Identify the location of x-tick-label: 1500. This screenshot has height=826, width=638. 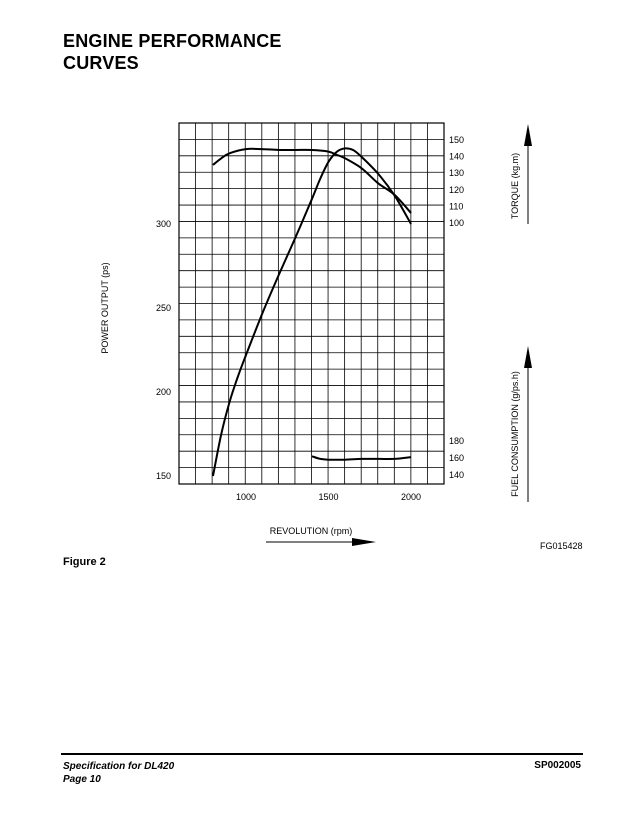
(328, 497).